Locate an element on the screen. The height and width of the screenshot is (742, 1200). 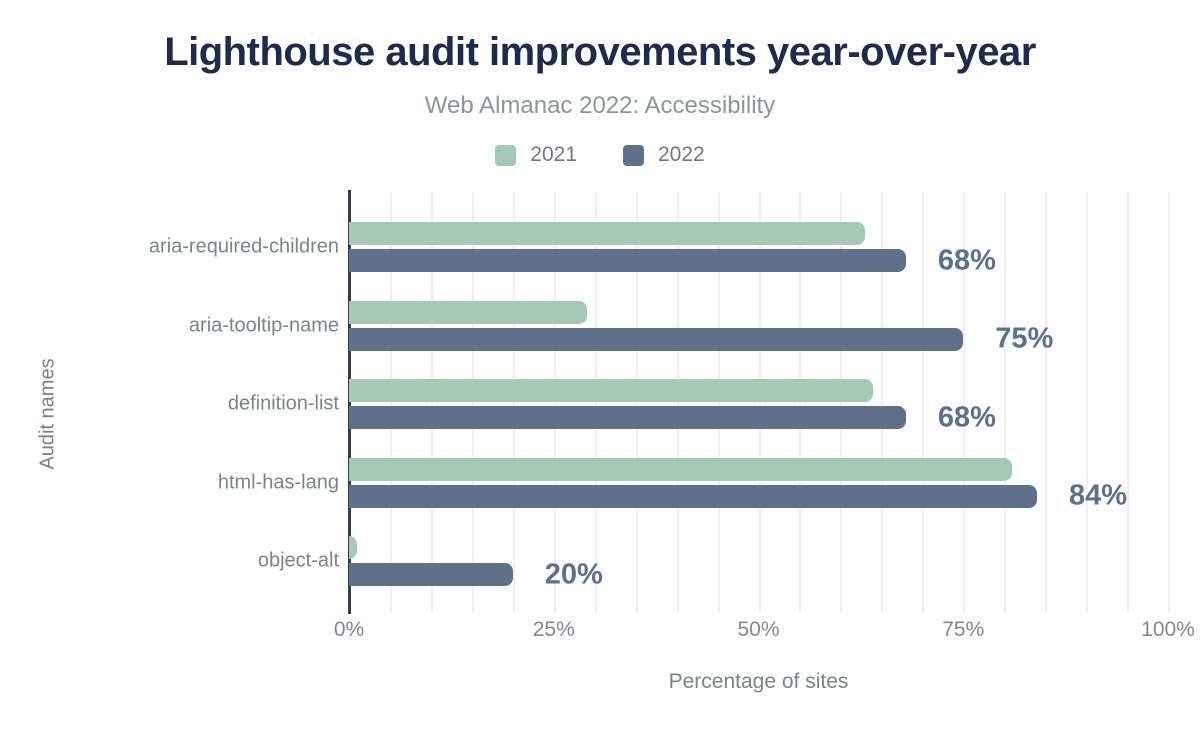
category-label: object-alt is located at coordinates (298, 560).